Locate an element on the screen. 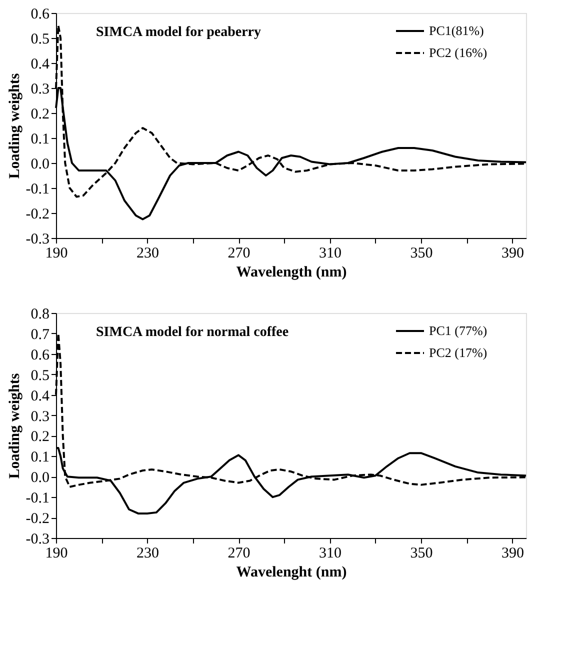 This screenshot has height=650, width=571. text: SIMCA model for peaberry is located at coordinates (178, 32).